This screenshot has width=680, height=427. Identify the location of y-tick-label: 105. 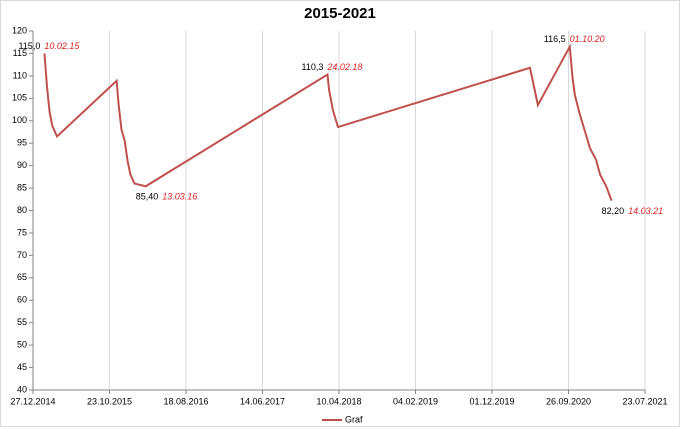
(19, 98).